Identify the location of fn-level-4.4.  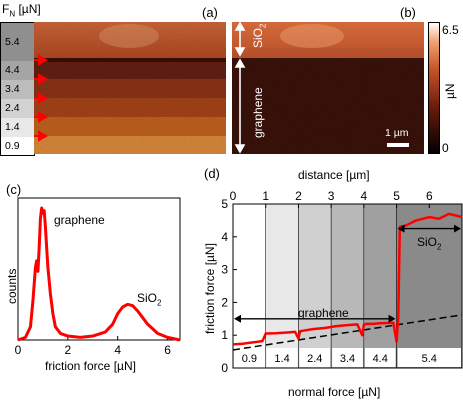
(17, 70).